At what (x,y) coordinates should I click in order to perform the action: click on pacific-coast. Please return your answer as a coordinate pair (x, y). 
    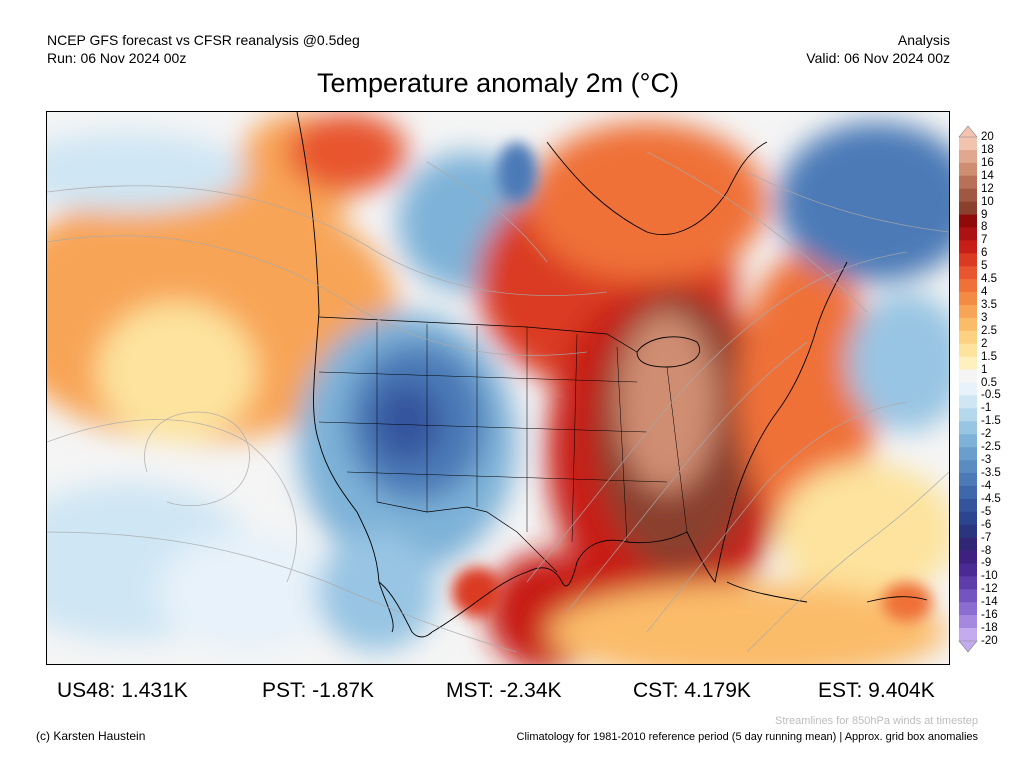
    Looking at the image, I should click on (345, 372).